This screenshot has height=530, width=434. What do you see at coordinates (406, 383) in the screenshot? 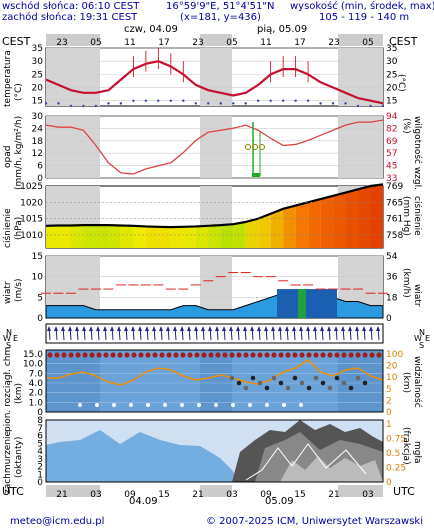
I see `visibility-unit: (km)` at bounding box center [406, 383].